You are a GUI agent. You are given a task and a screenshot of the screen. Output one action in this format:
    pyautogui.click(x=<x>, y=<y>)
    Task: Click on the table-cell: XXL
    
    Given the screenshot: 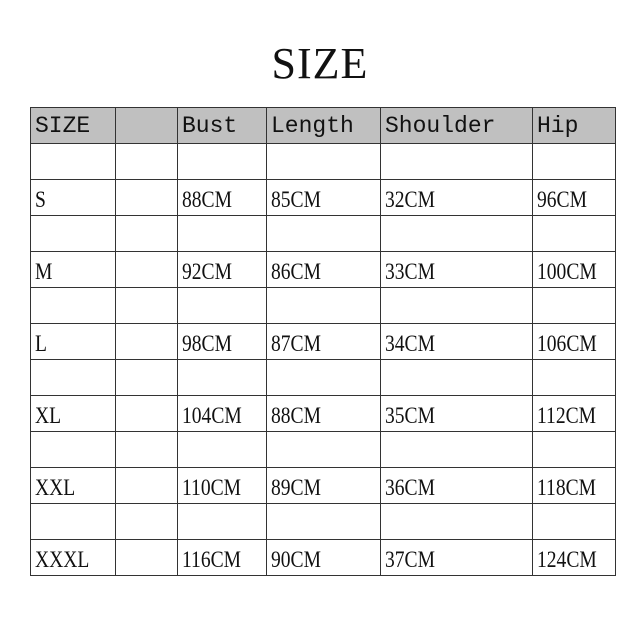 What is the action you would take?
    pyautogui.click(x=73, y=485)
    